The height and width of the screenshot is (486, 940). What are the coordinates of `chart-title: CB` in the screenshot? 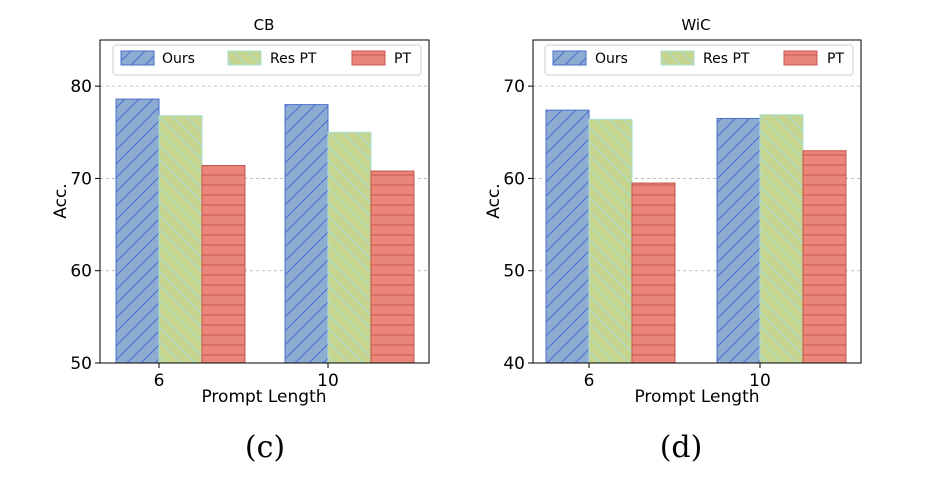 It's located at (264, 25).